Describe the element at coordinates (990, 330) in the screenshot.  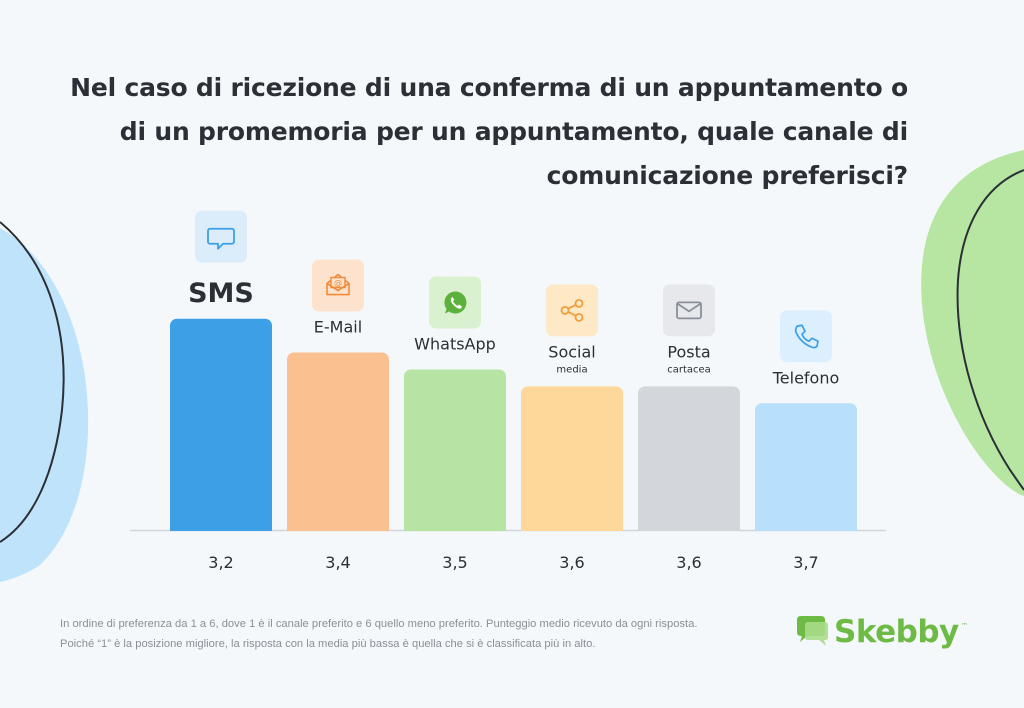
I see `right-blob-outline` at that location.